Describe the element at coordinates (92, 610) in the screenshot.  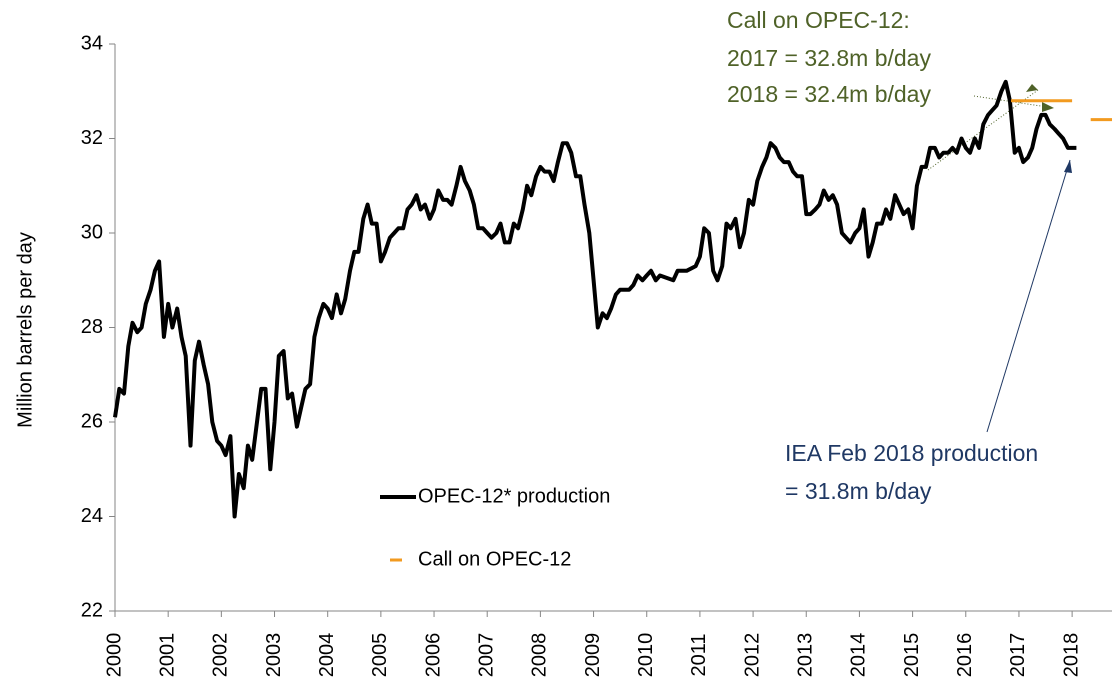
I see `y-tick-label: 22` at that location.